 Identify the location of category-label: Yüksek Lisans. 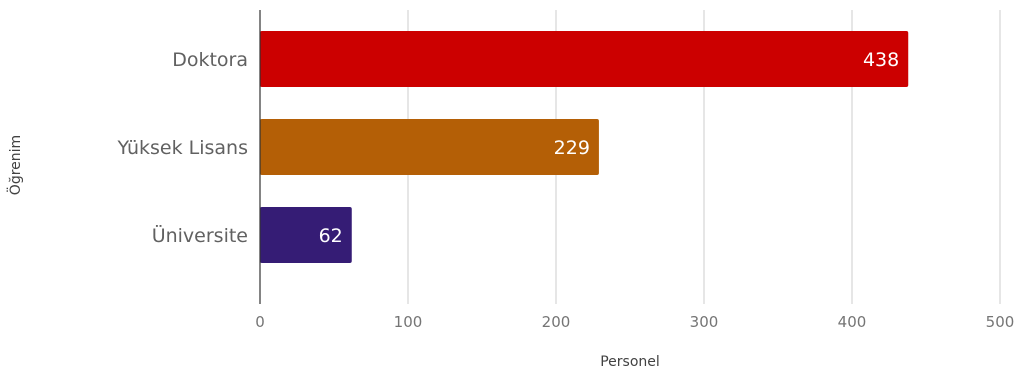
(182, 148).